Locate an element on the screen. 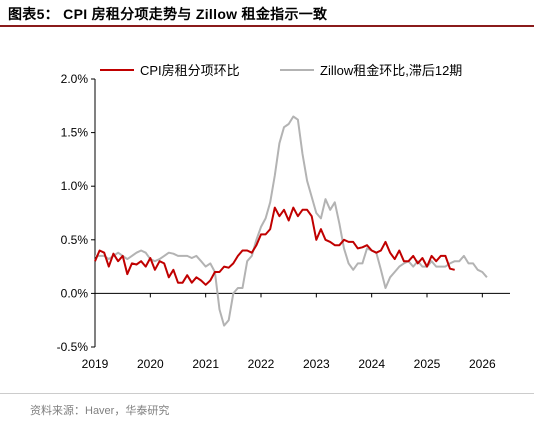 The image size is (534, 423). y-tick-label: 2.0% is located at coordinates (75, 79).